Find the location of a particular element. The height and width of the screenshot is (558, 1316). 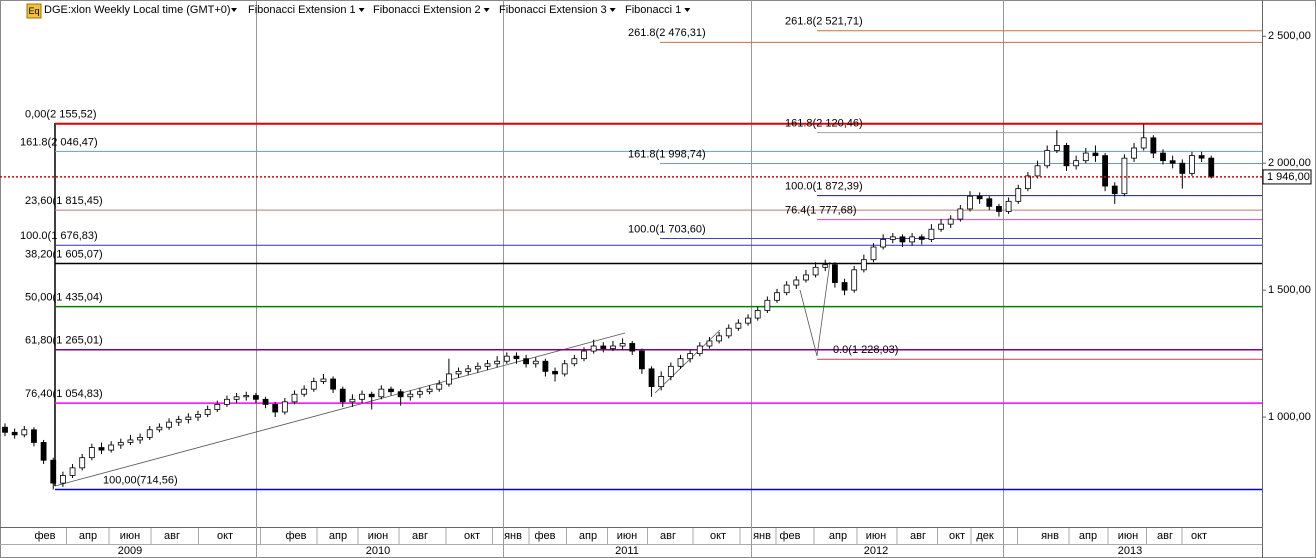

month-label: авг is located at coordinates (172, 536).